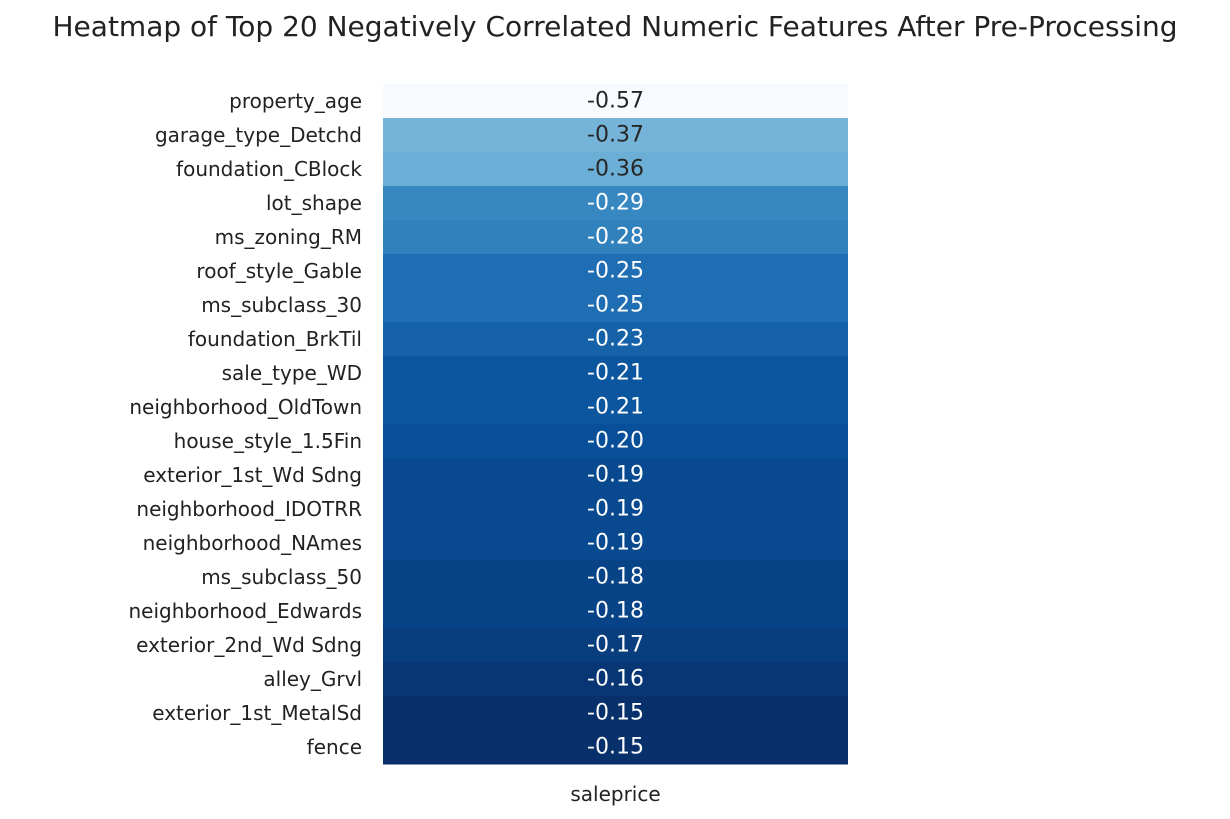 This screenshot has width=1230, height=819. I want to click on column-label: saleprice, so click(615, 794).